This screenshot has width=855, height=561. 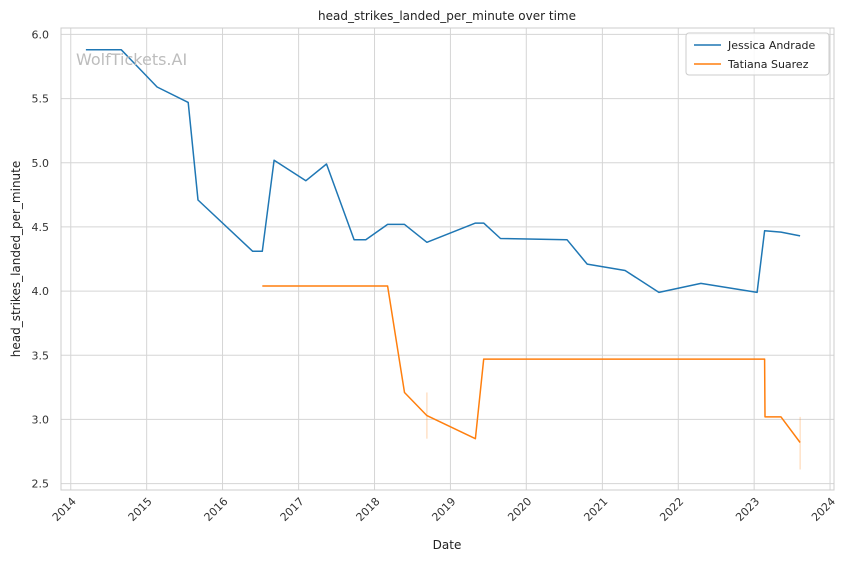 What do you see at coordinates (41, 419) in the screenshot?
I see `y-tick-label: 3.0` at bounding box center [41, 419].